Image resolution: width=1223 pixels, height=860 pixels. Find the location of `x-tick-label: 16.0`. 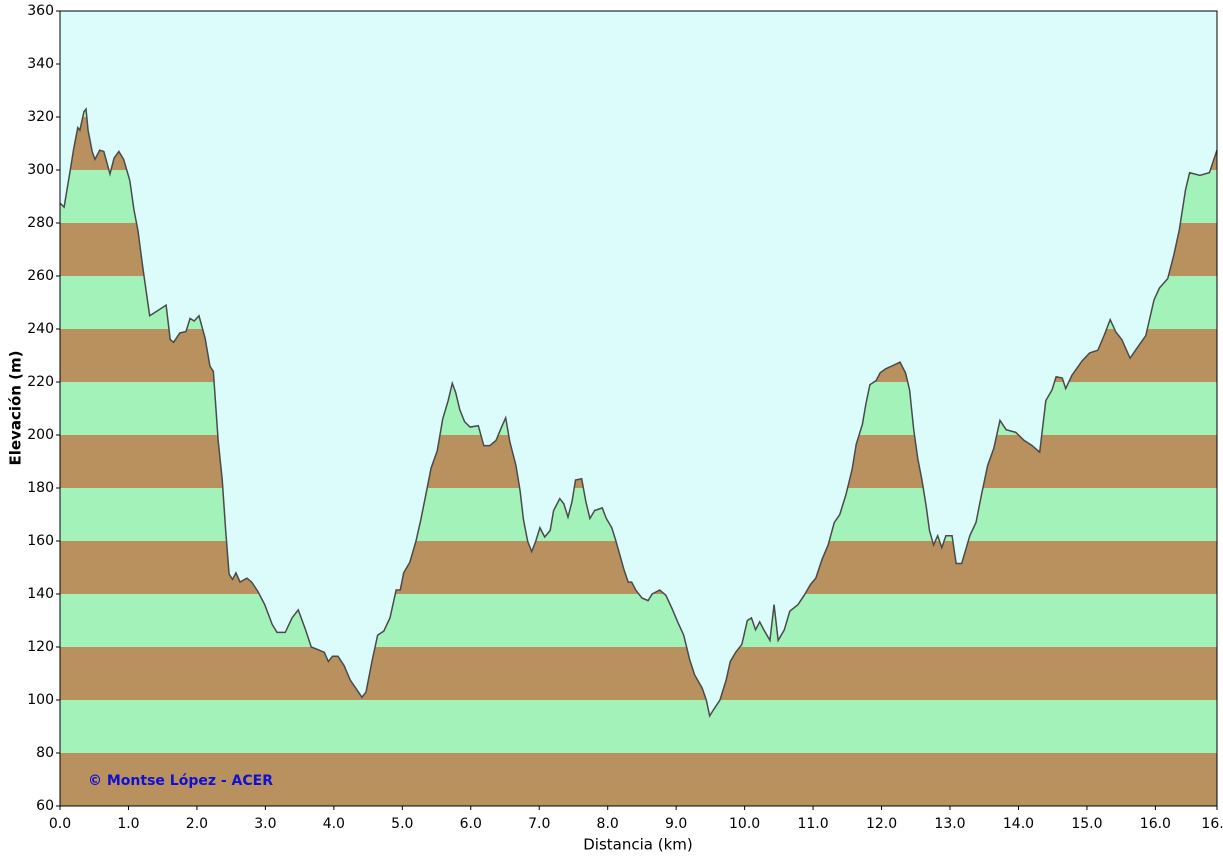

x-tick-label: 16.0 is located at coordinates (1155, 824).